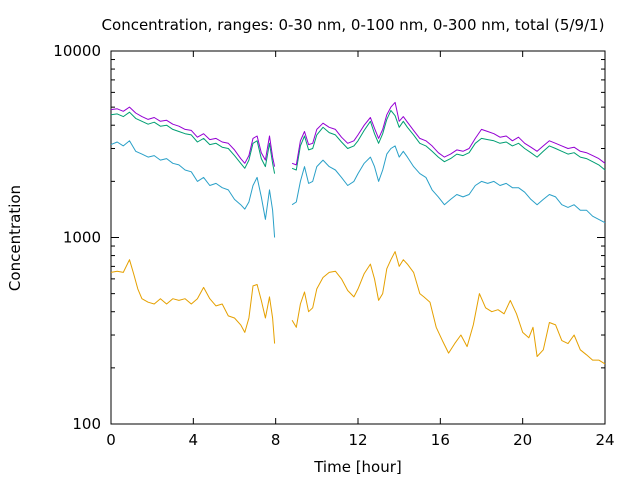  Describe the element at coordinates (194, 440) in the screenshot. I see `x-tick-label: 4` at that location.